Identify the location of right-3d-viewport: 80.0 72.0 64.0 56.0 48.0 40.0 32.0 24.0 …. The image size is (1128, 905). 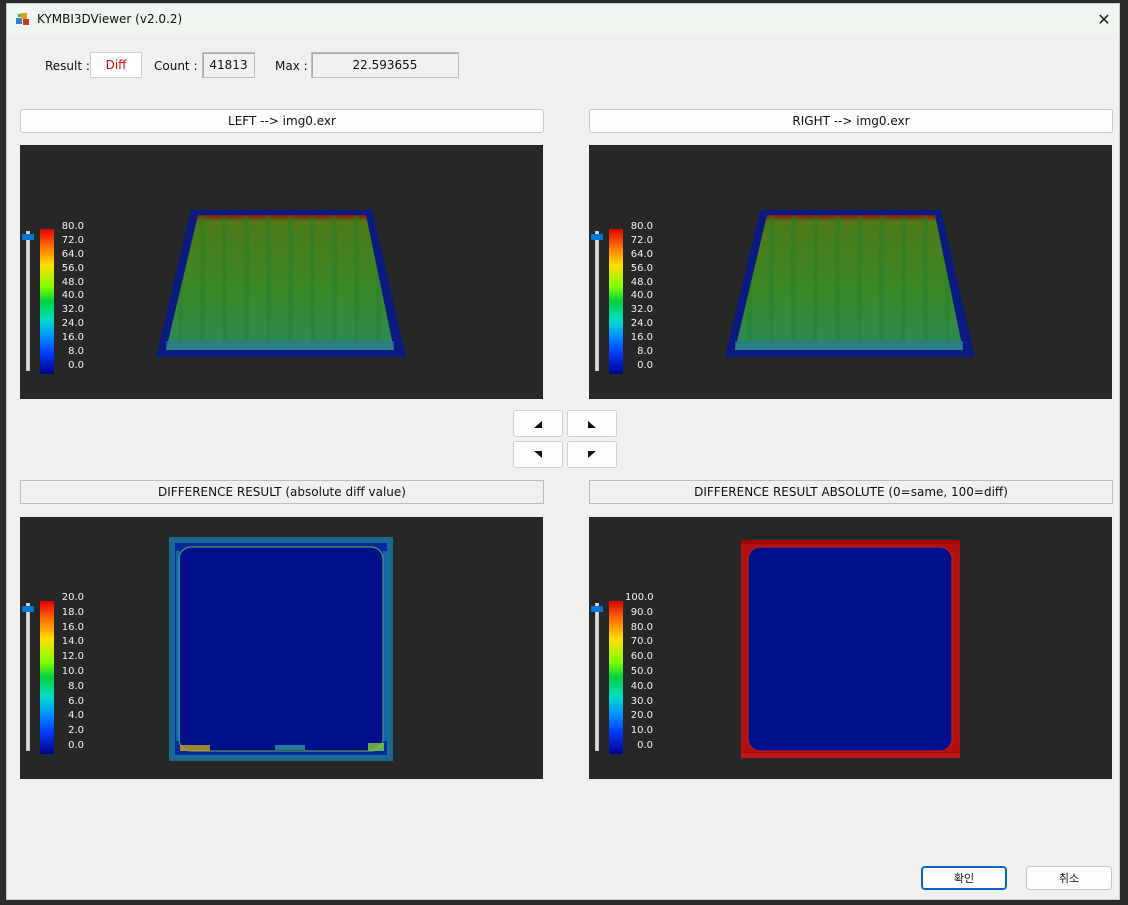
(850, 272).